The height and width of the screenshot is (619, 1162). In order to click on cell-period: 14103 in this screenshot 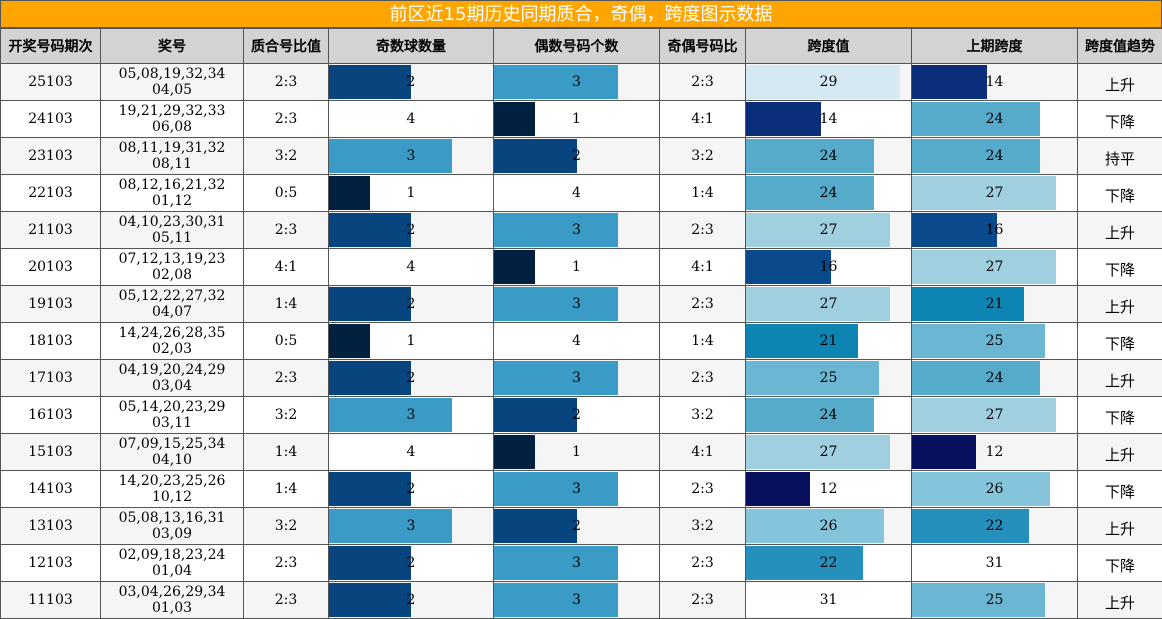, I will do `click(50, 489)`.